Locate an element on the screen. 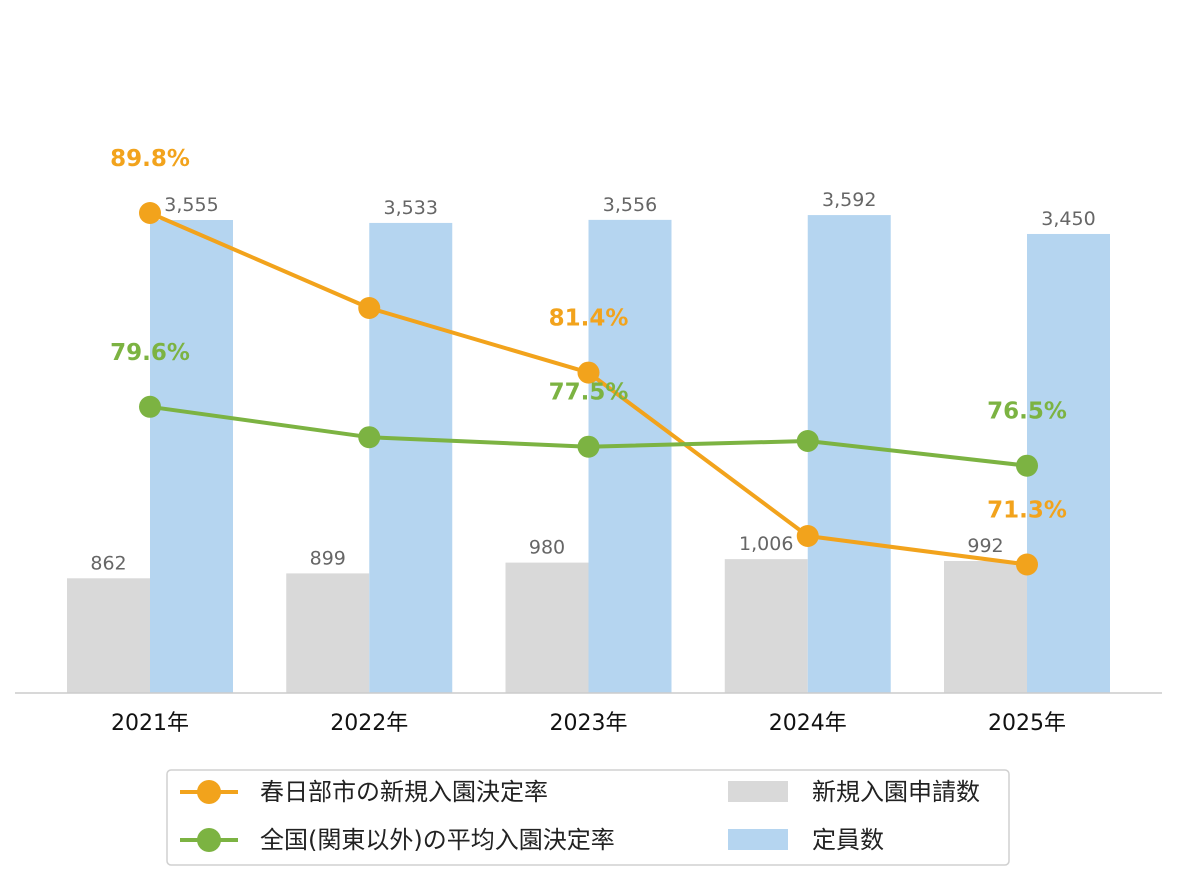 The width and height of the screenshot is (1177, 881). bar-label-capacity: 3,555 is located at coordinates (191, 205).